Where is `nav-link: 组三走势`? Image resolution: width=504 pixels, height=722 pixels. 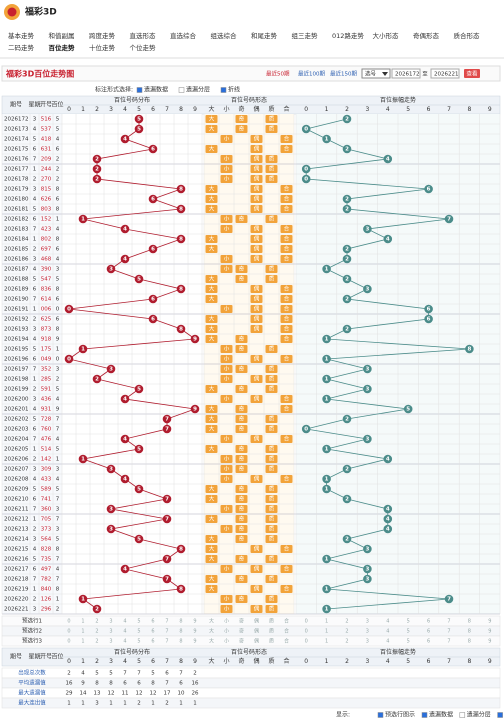
nav-link: 组三走势 is located at coordinates (305, 35).